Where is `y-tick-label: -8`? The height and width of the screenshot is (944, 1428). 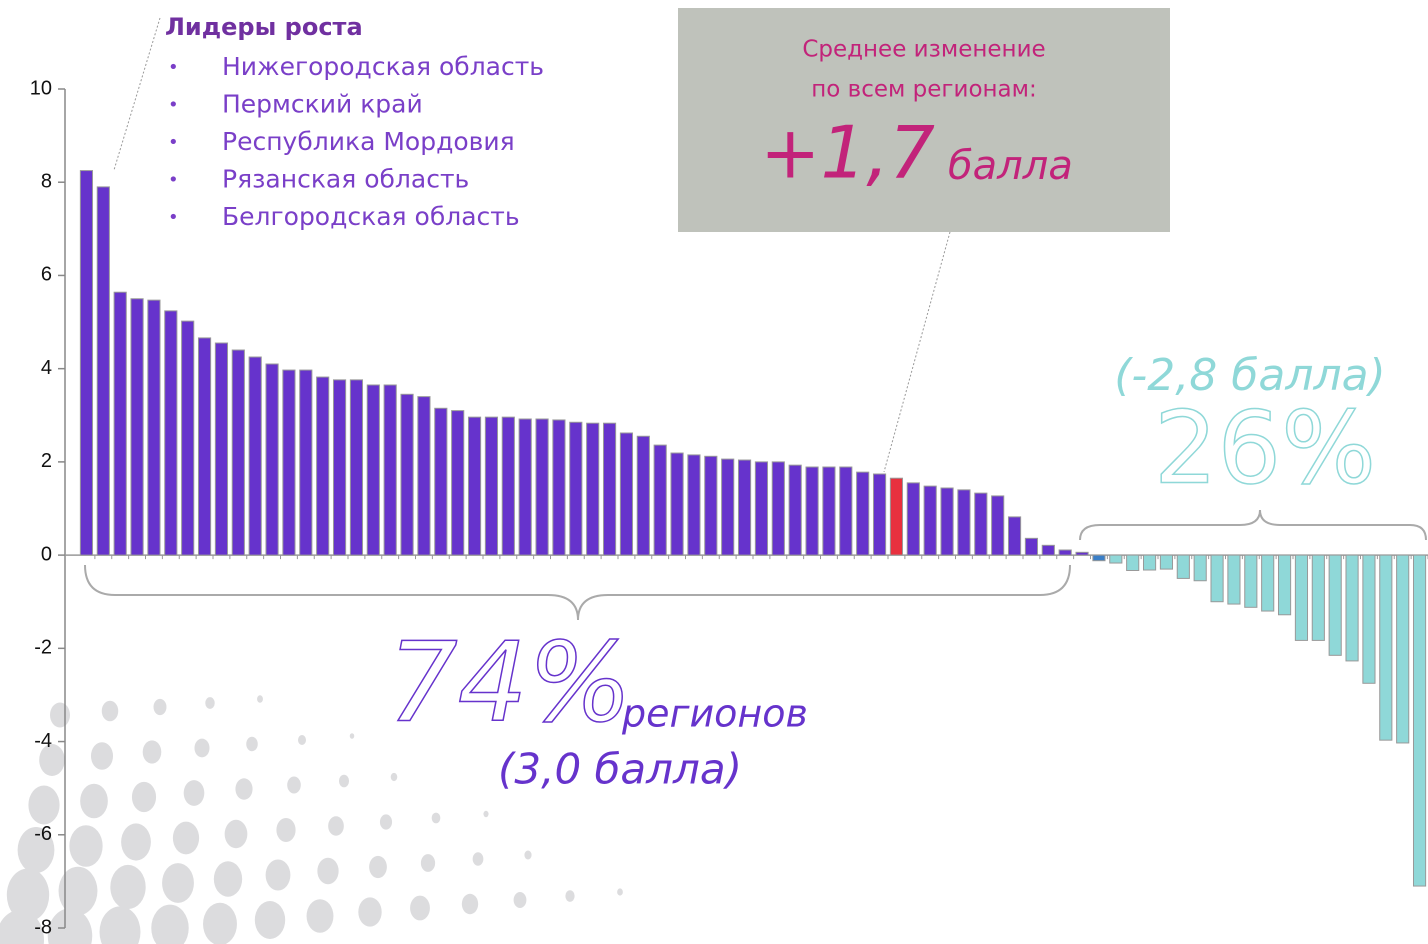 y-tick-label: -8 is located at coordinates (43, 927).